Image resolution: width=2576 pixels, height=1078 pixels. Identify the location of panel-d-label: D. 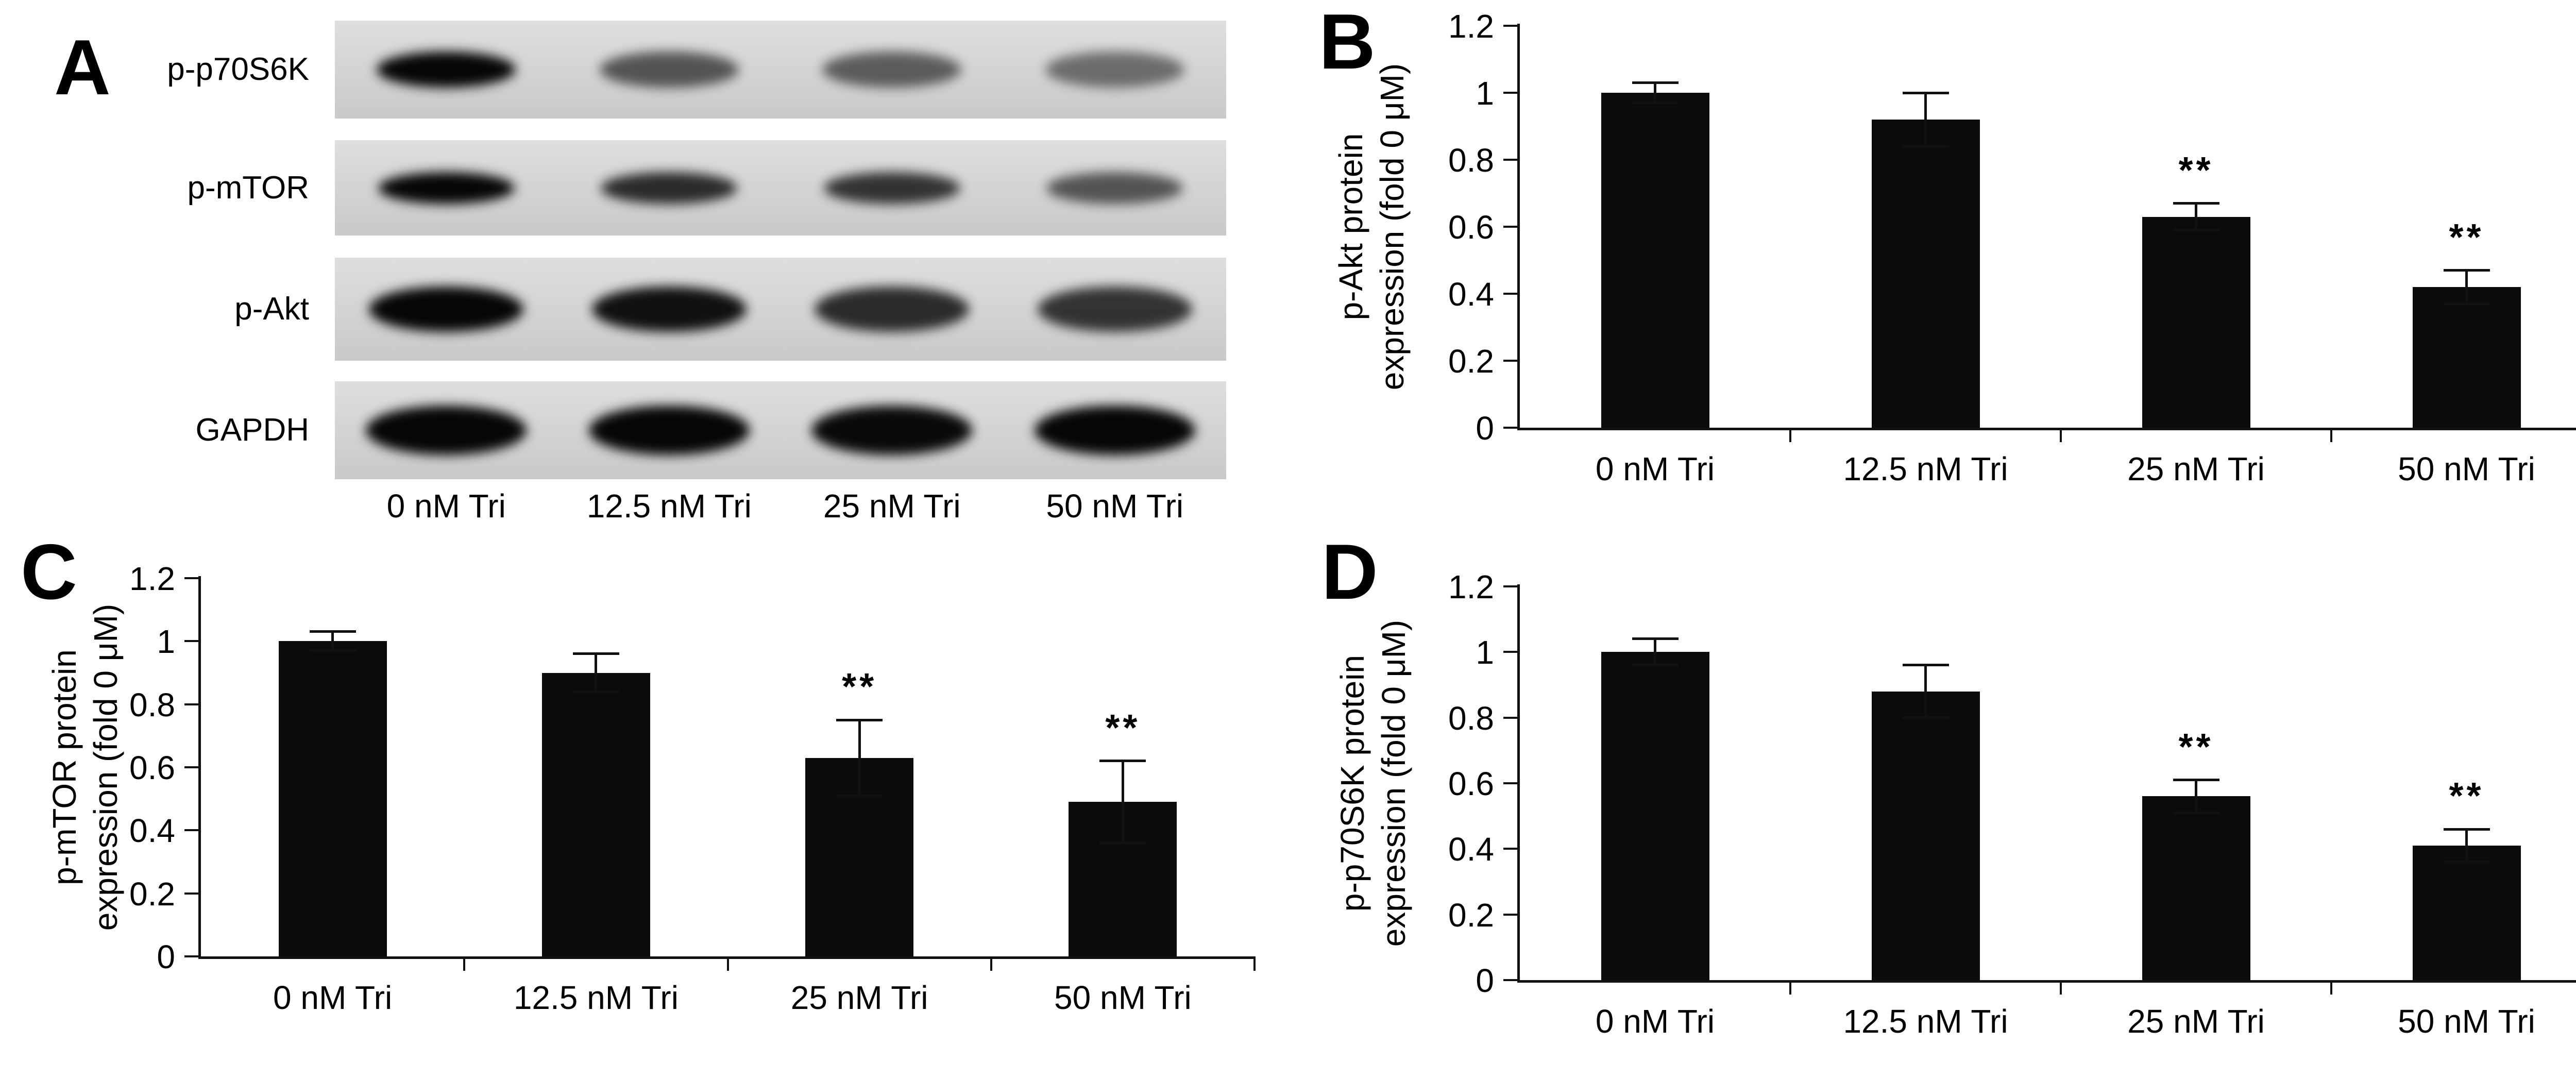
(1349, 572).